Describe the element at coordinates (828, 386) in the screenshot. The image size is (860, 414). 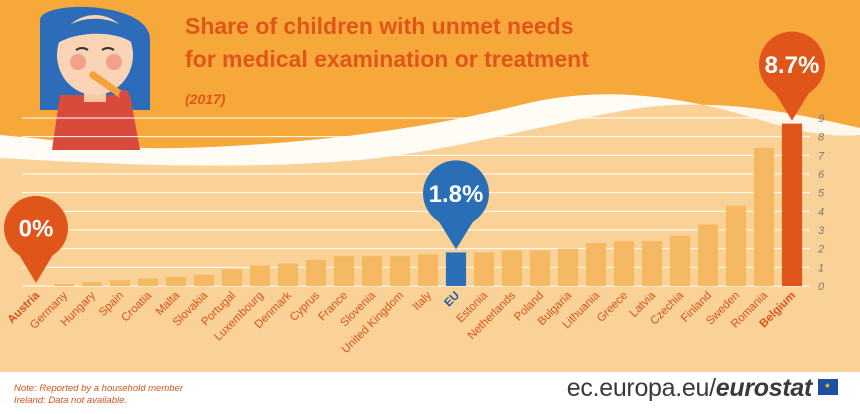
I see `eu-flag-icon` at that location.